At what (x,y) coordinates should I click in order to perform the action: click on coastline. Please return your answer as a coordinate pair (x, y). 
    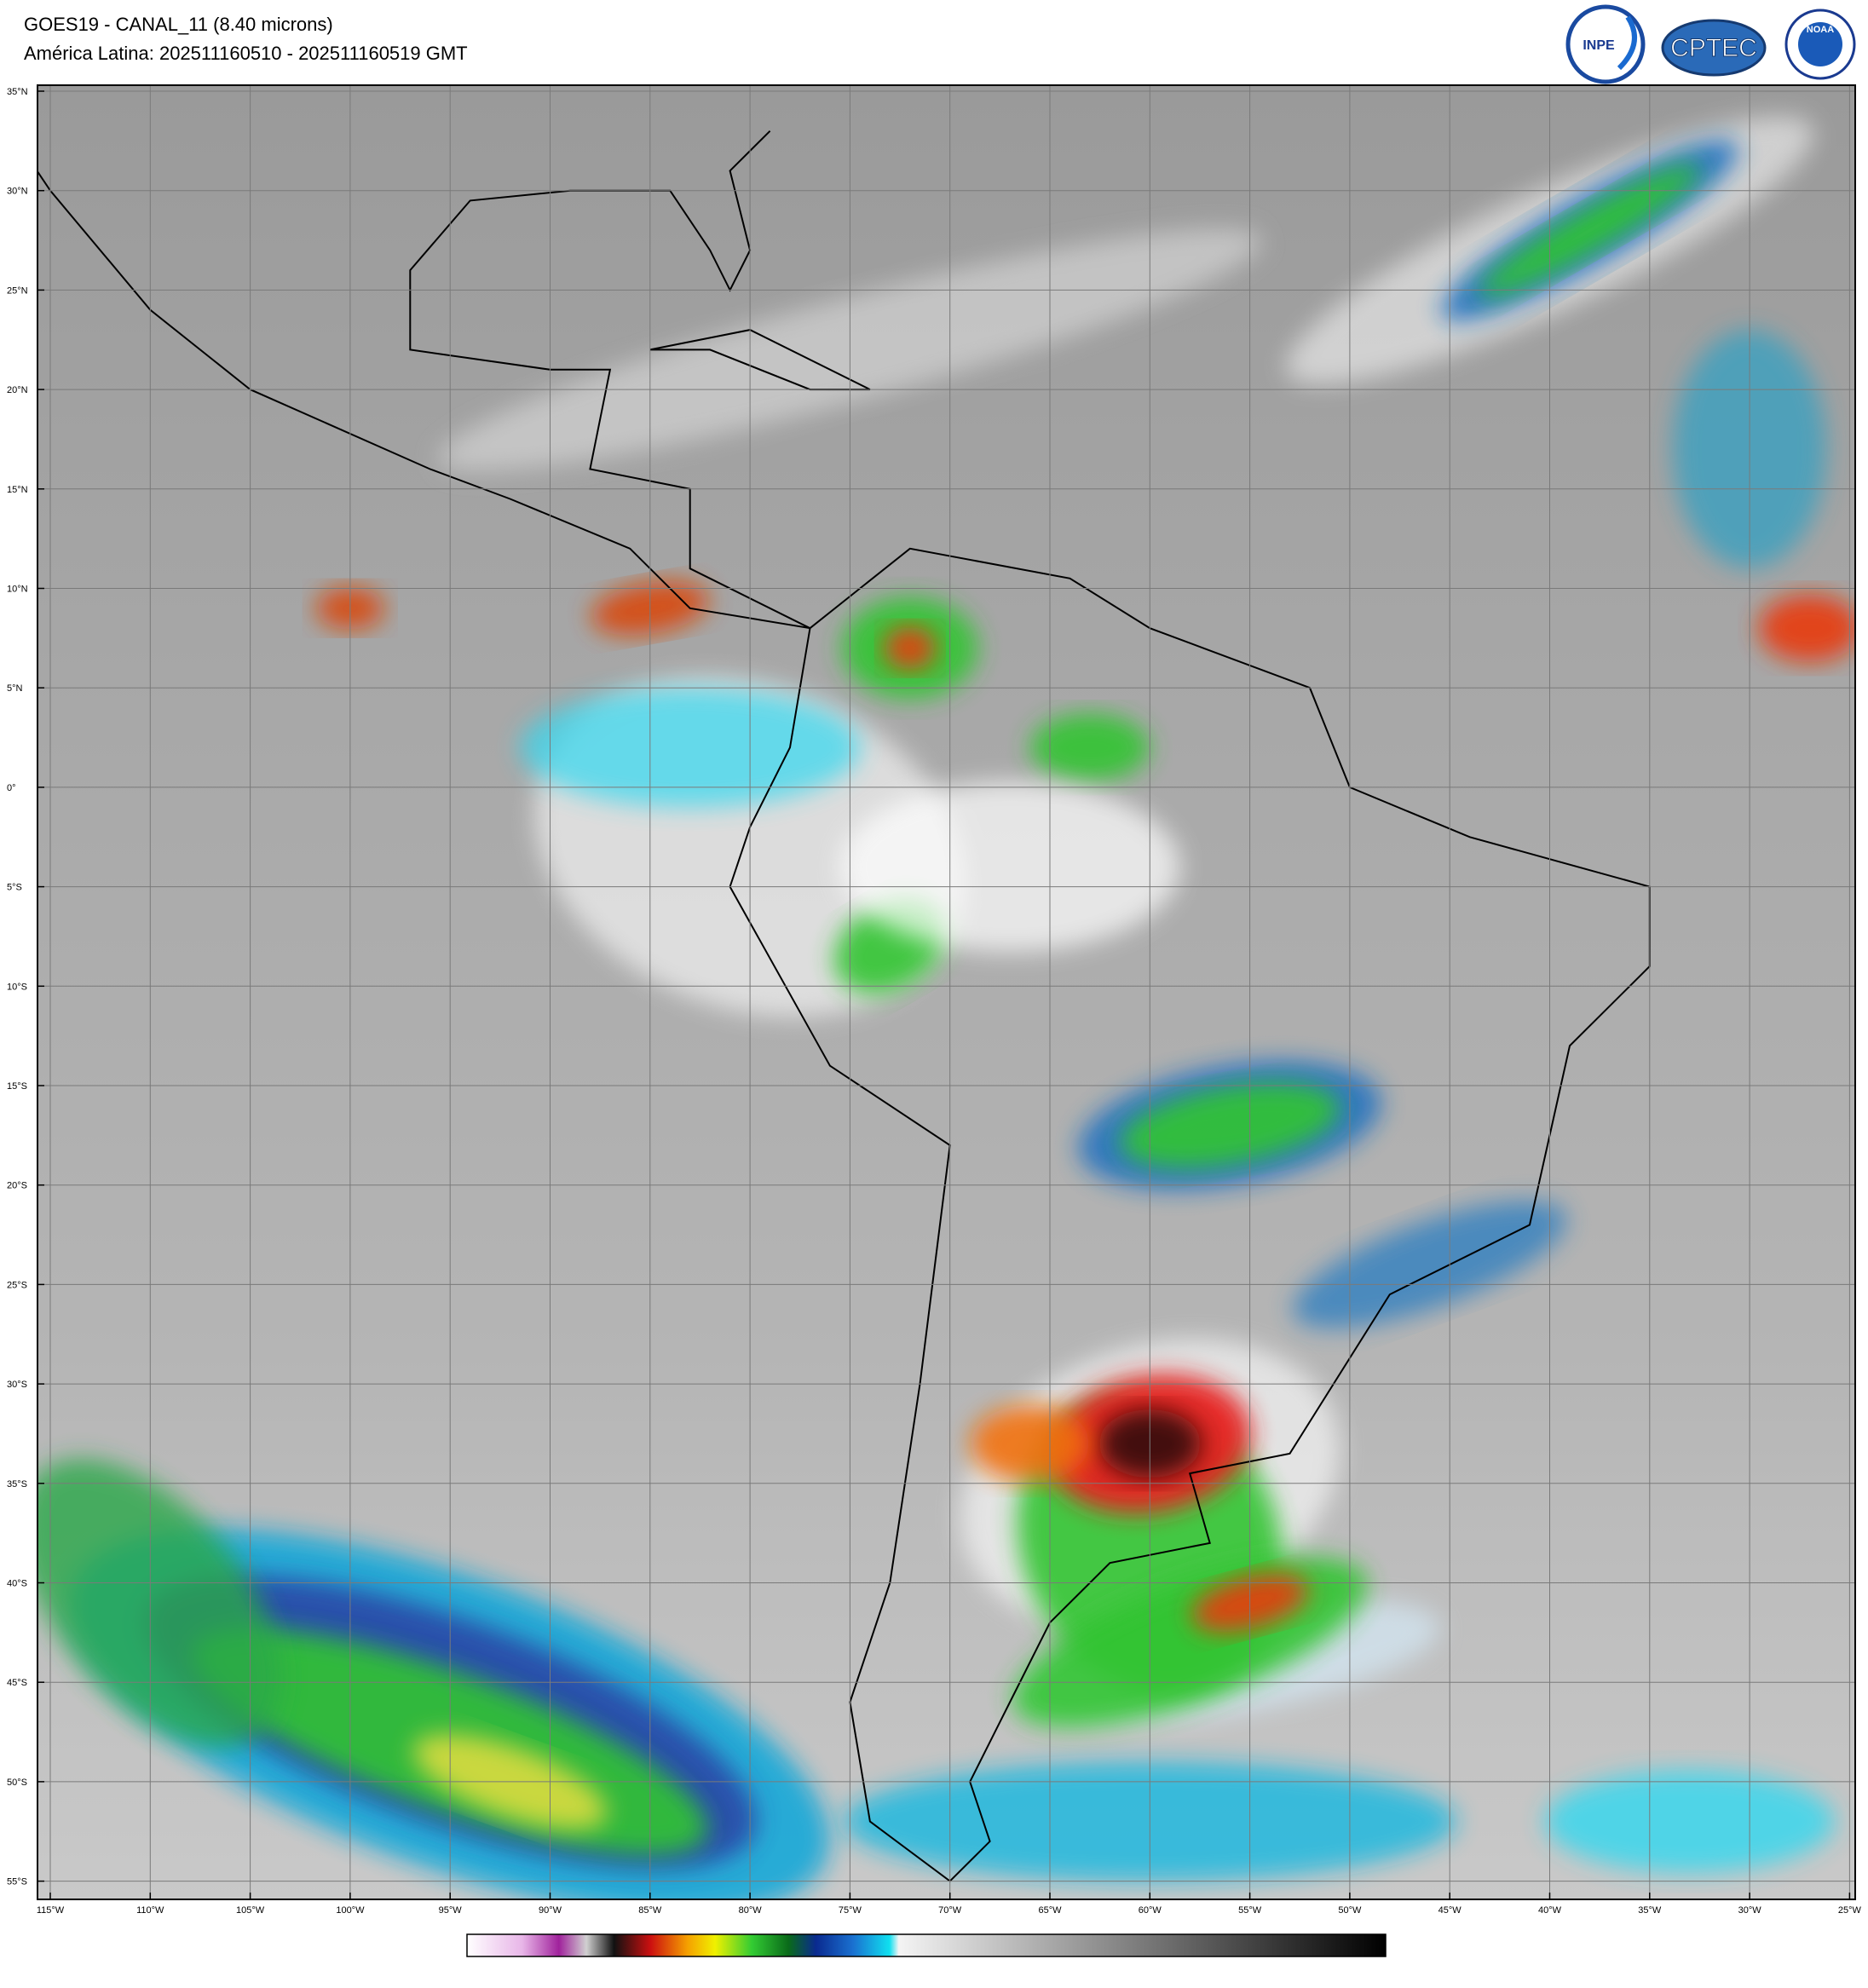
    Looking at the image, I should click on (609, 380).